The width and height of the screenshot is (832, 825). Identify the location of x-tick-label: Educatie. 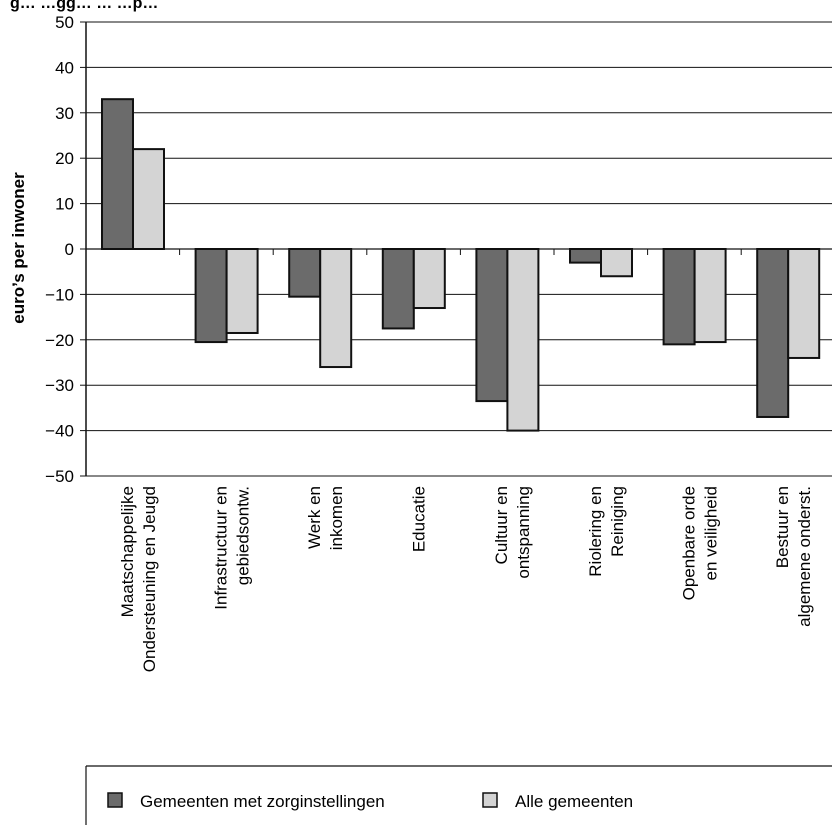
(419, 519).